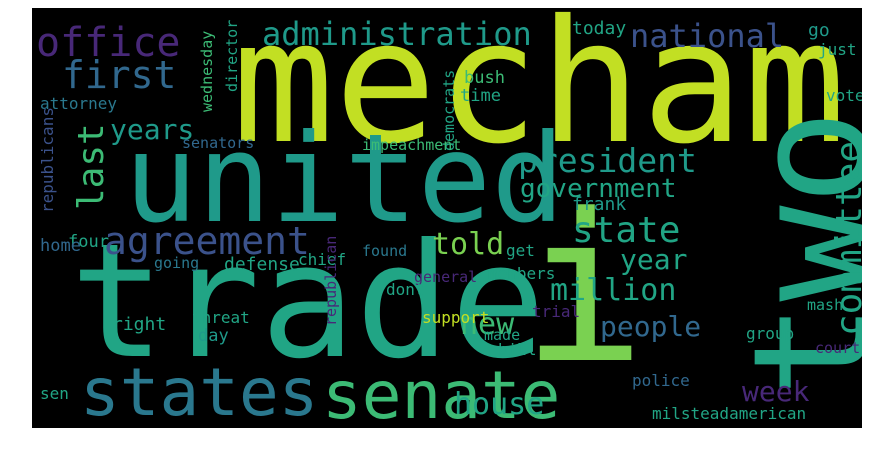  Describe the element at coordinates (599, 204) in the screenshot. I see `word-frank: frank` at that location.